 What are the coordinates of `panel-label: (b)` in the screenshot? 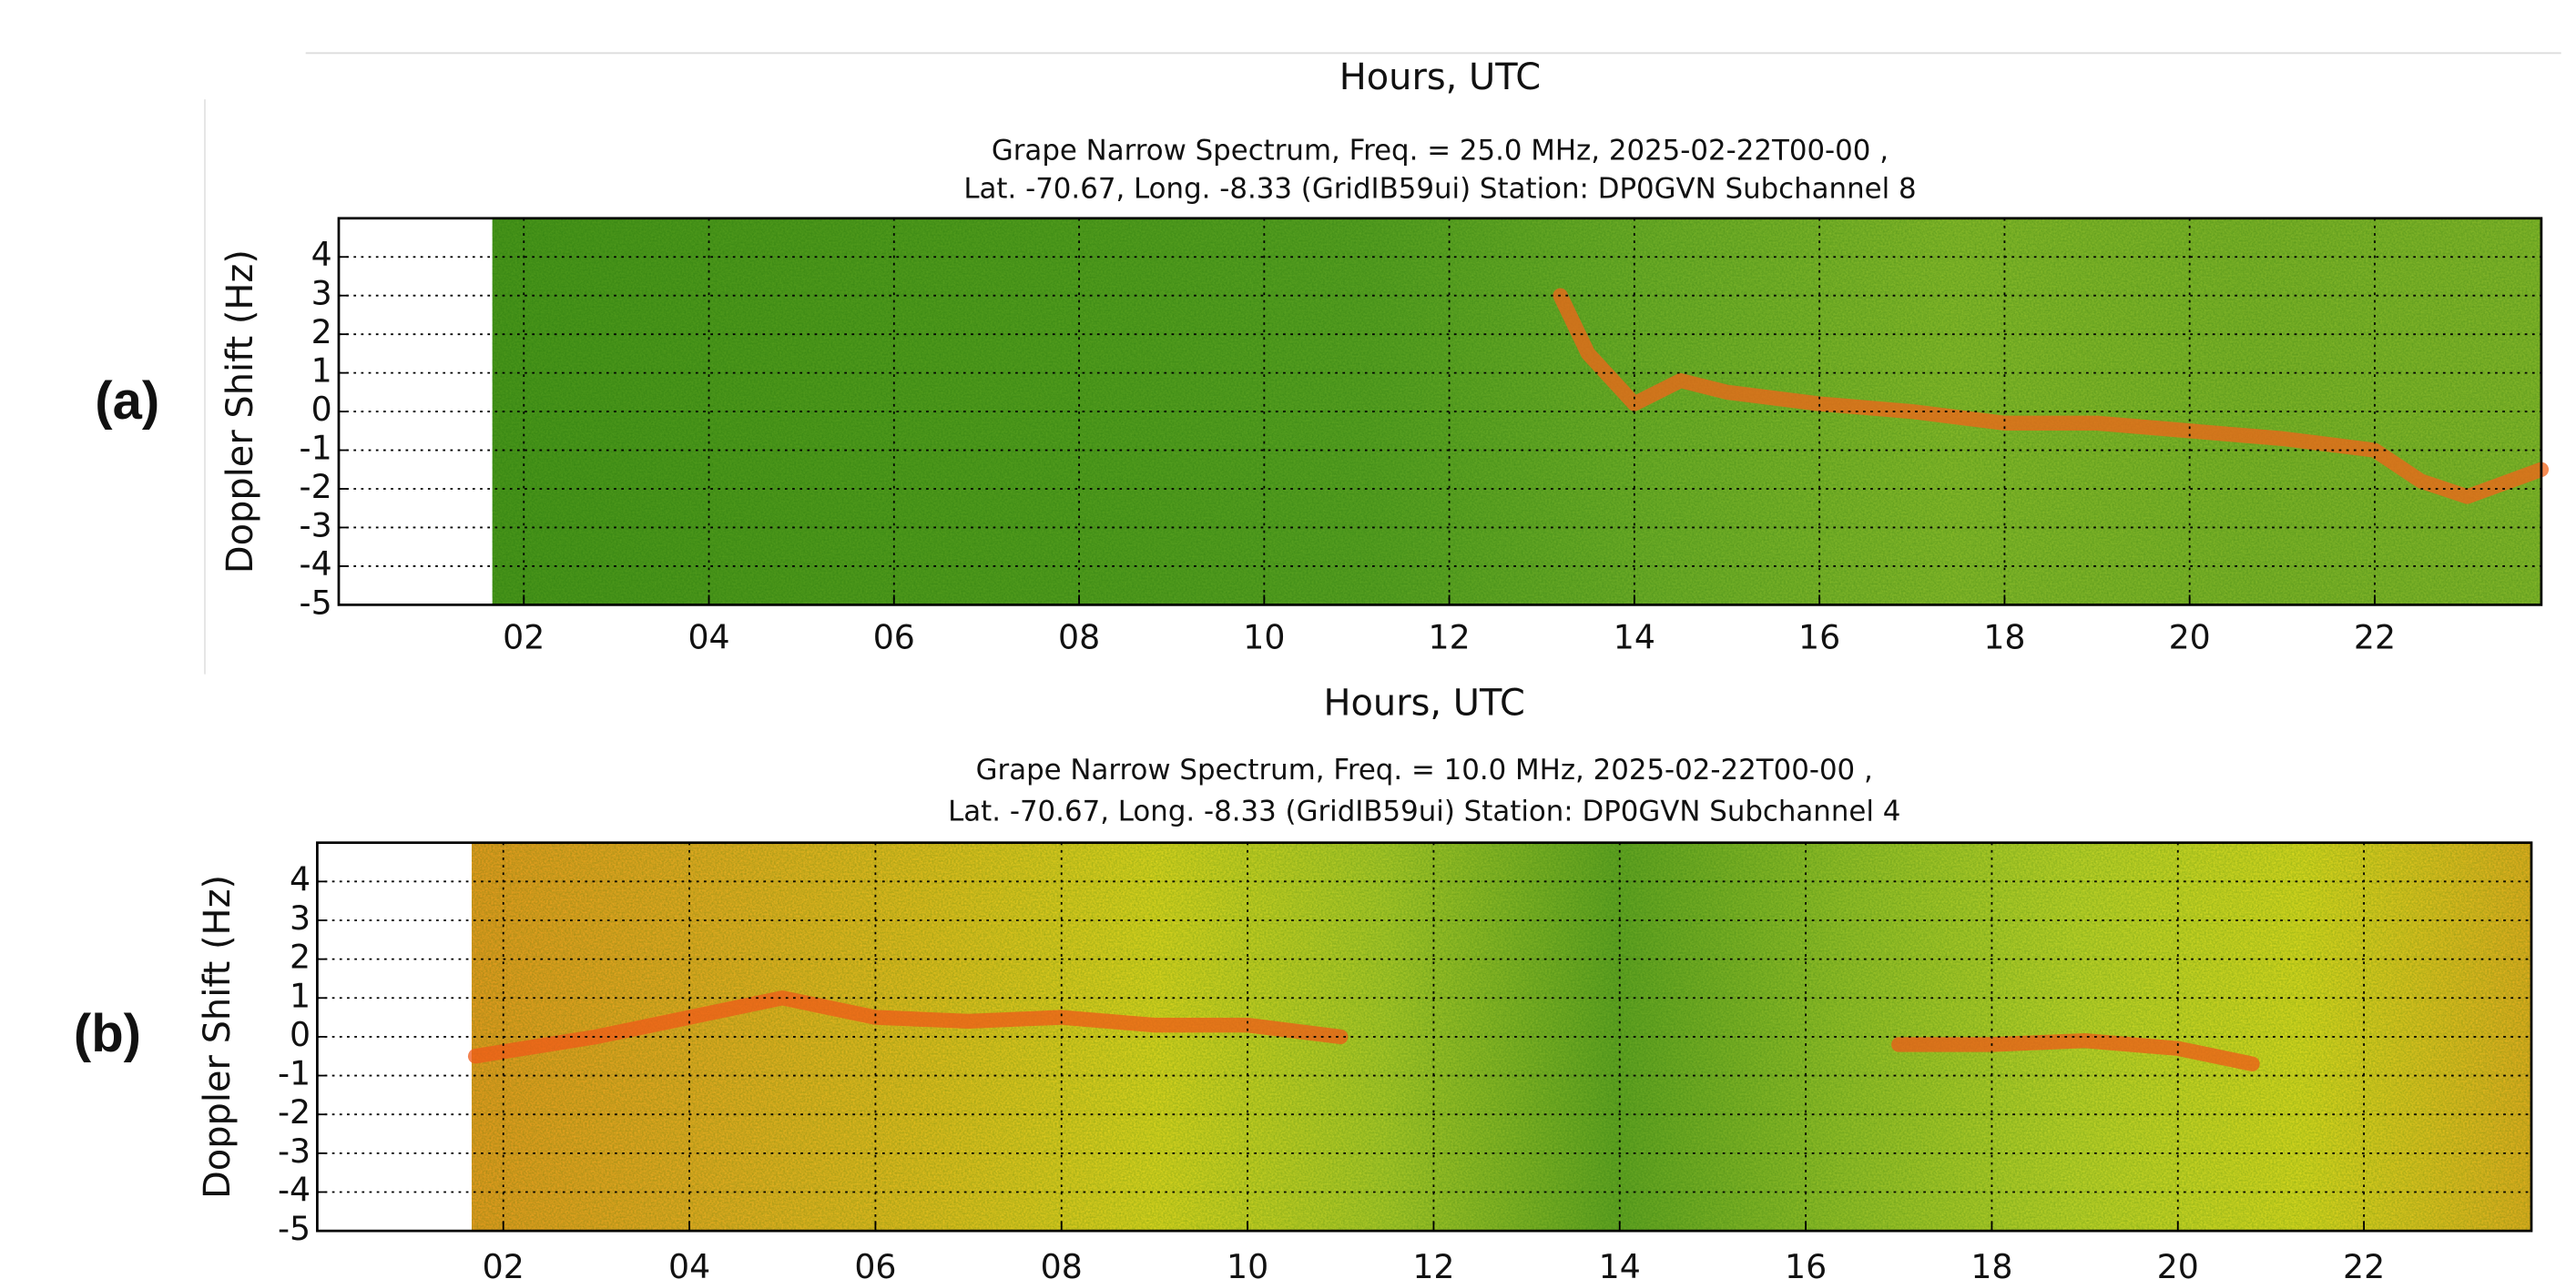 It's located at (107, 1033).